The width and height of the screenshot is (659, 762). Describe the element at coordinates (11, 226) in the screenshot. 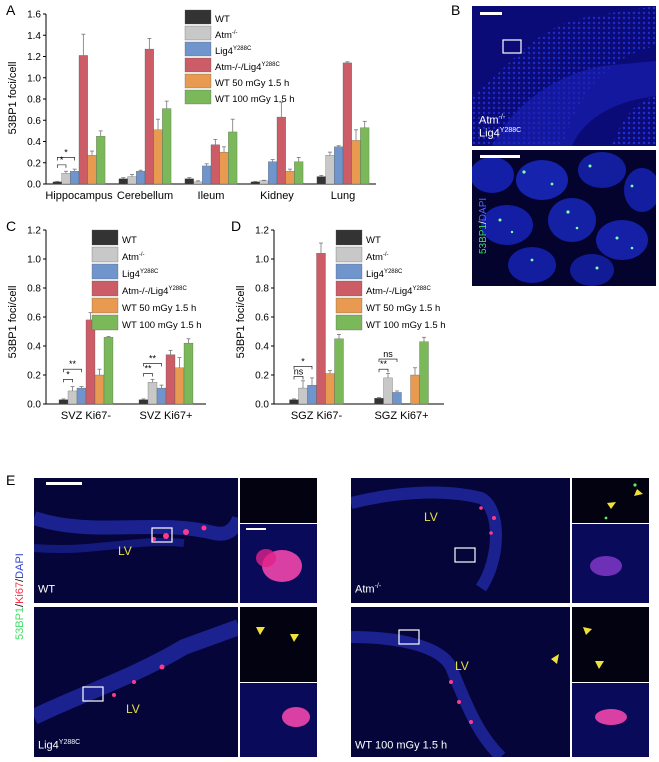

I see `panel-letter-c: C` at that location.